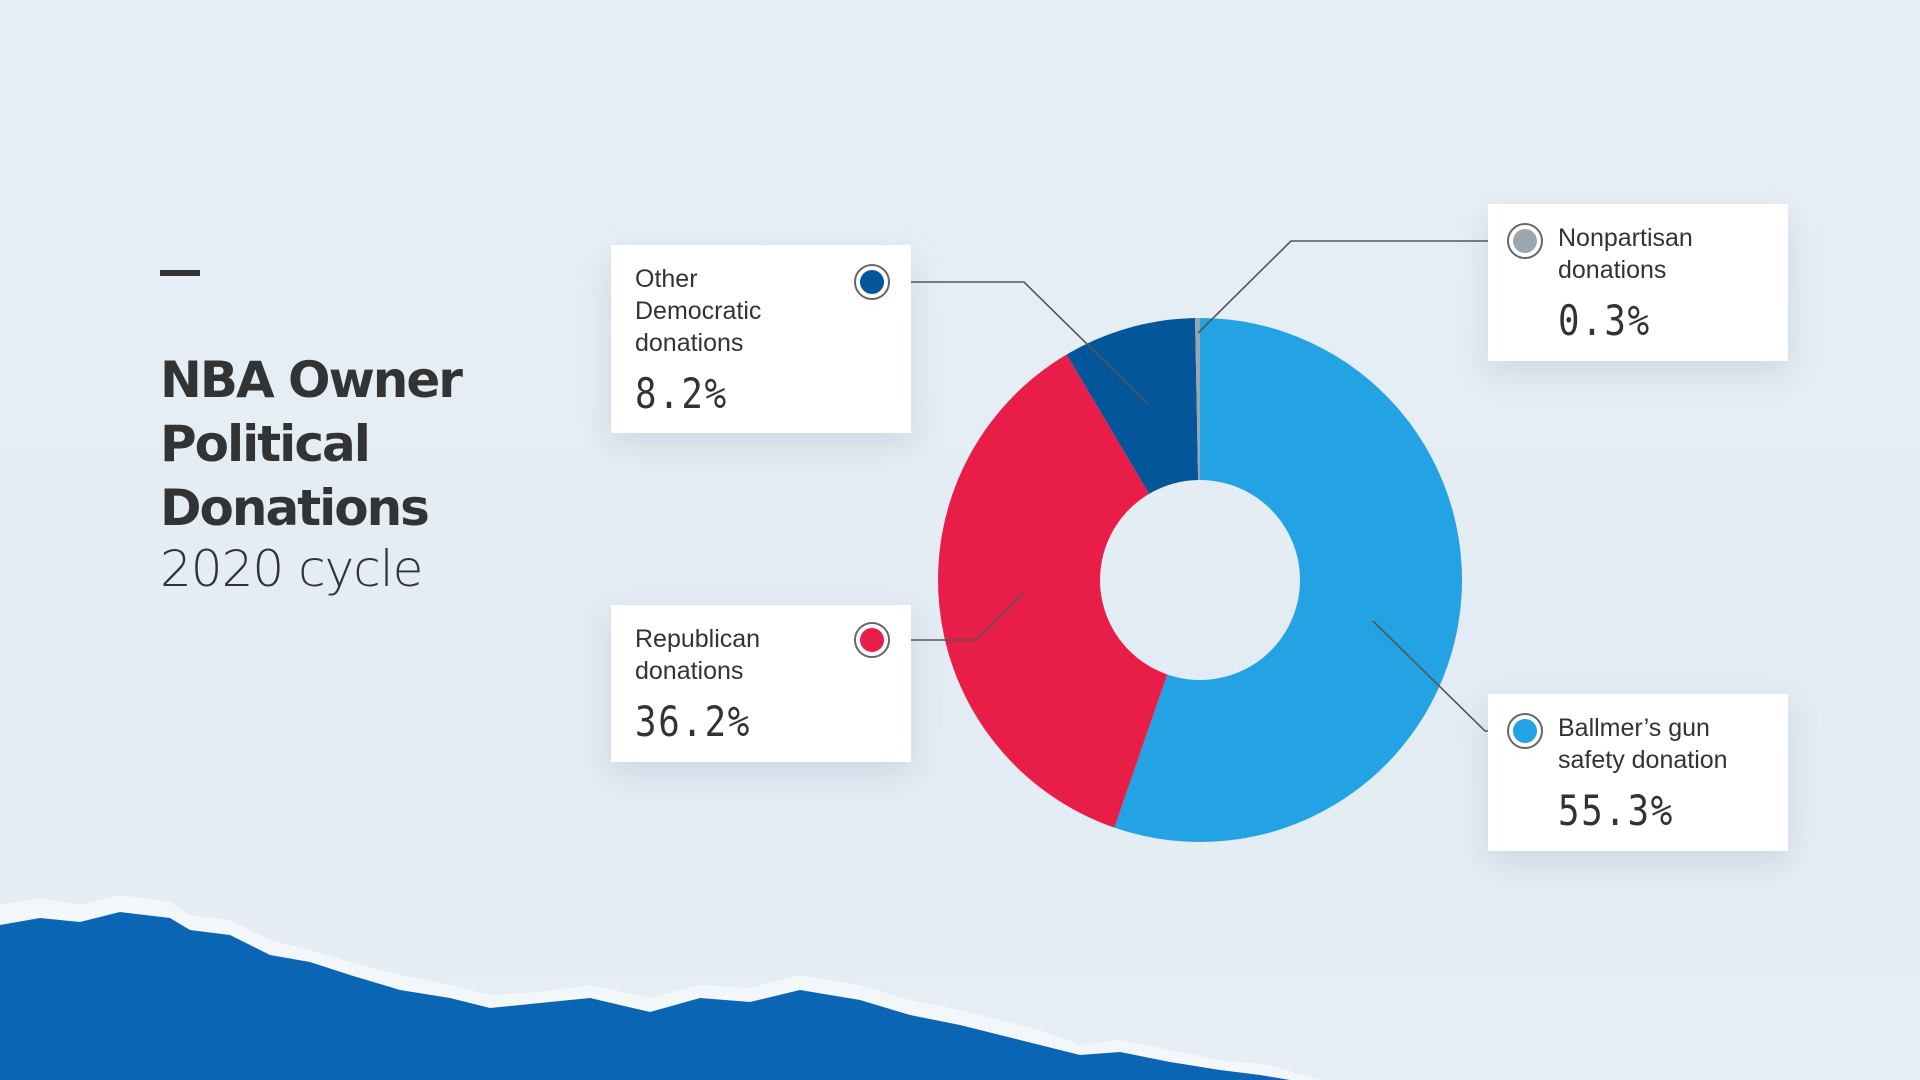 The image size is (1920, 1080). What do you see at coordinates (1625, 254) in the screenshot?
I see `slice-label: Nonpartisan donations` at bounding box center [1625, 254].